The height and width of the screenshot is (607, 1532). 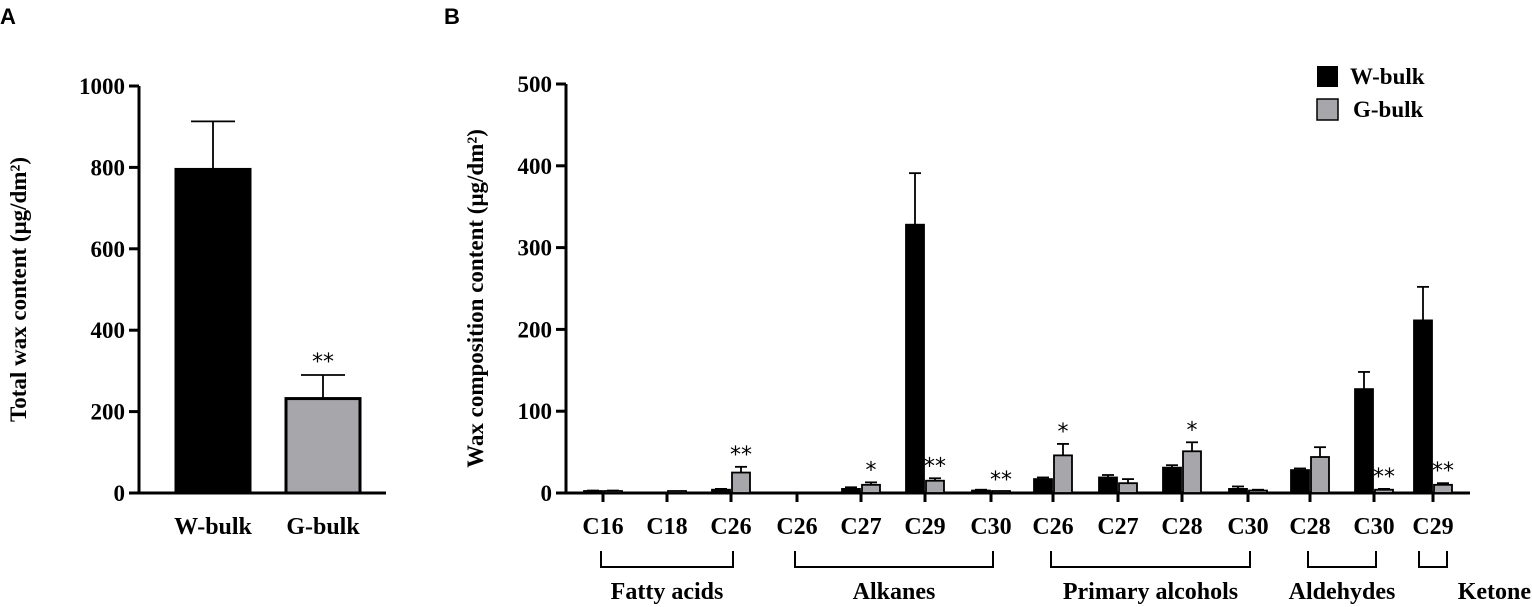 I want to click on legend-swatch-w-bulk, so click(x=1327, y=76).